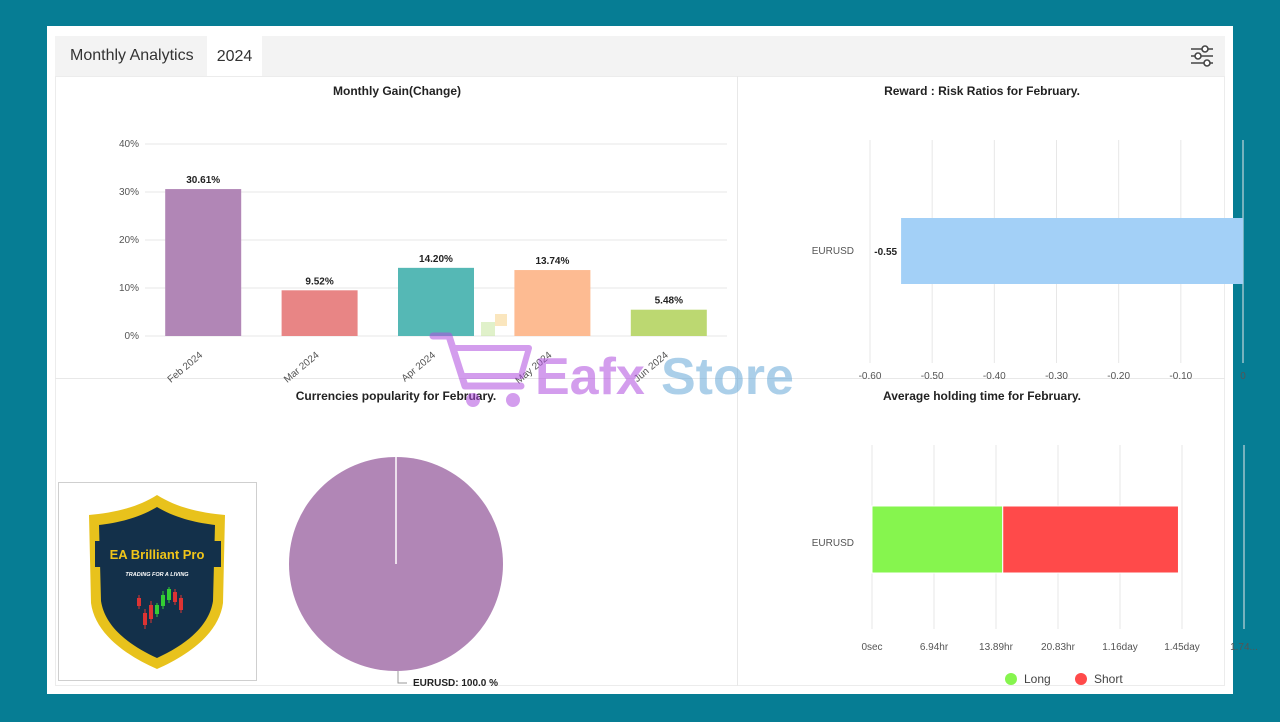 The height and width of the screenshot is (722, 1280). I want to click on tab-bar: Monthly Analytics 2024, so click(640, 56).